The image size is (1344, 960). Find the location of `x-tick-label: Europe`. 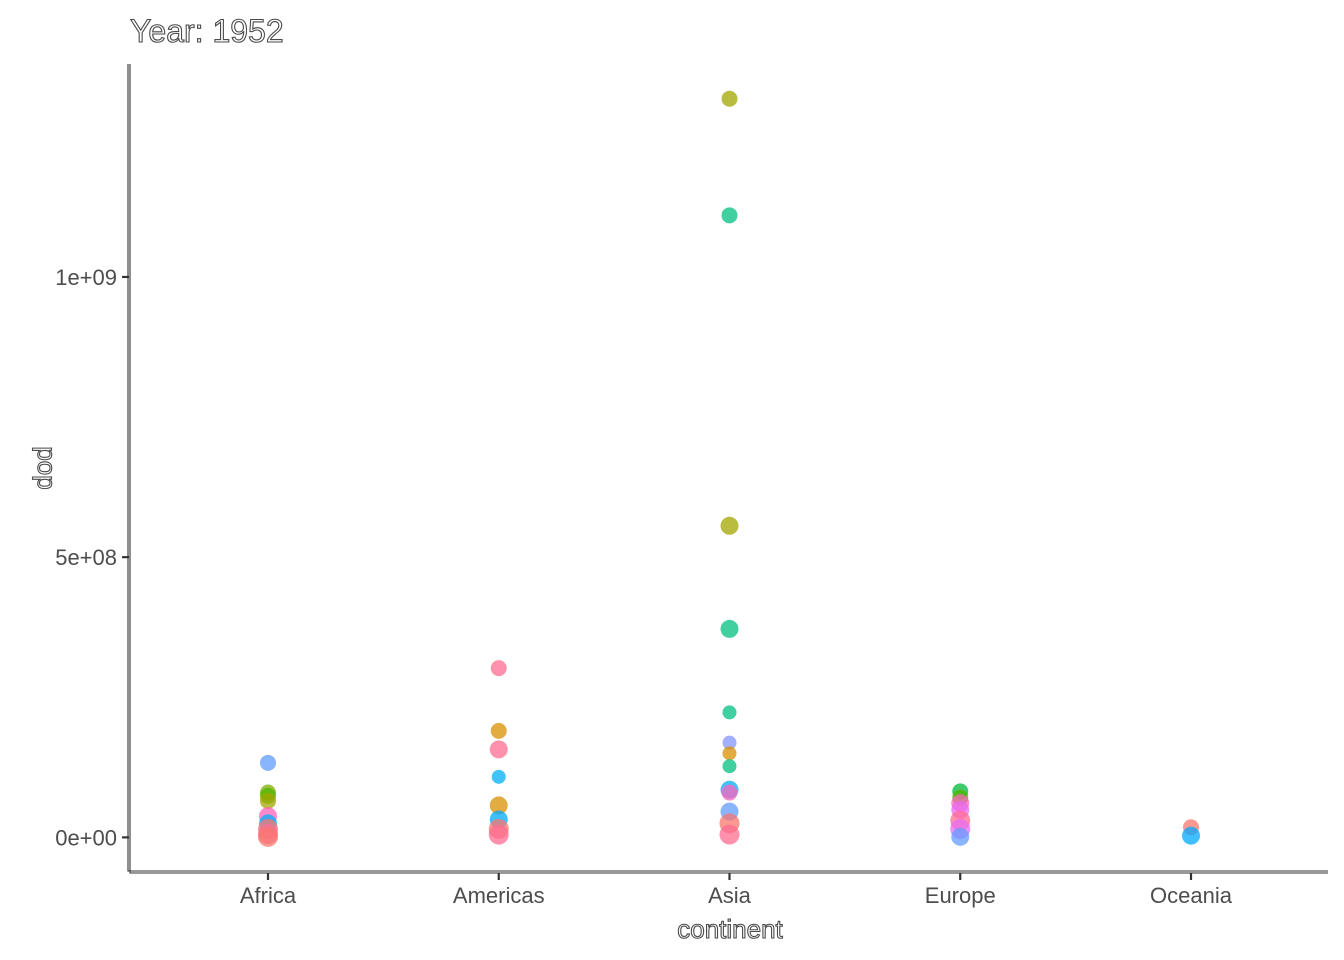

x-tick-label: Europe is located at coordinates (960, 895).